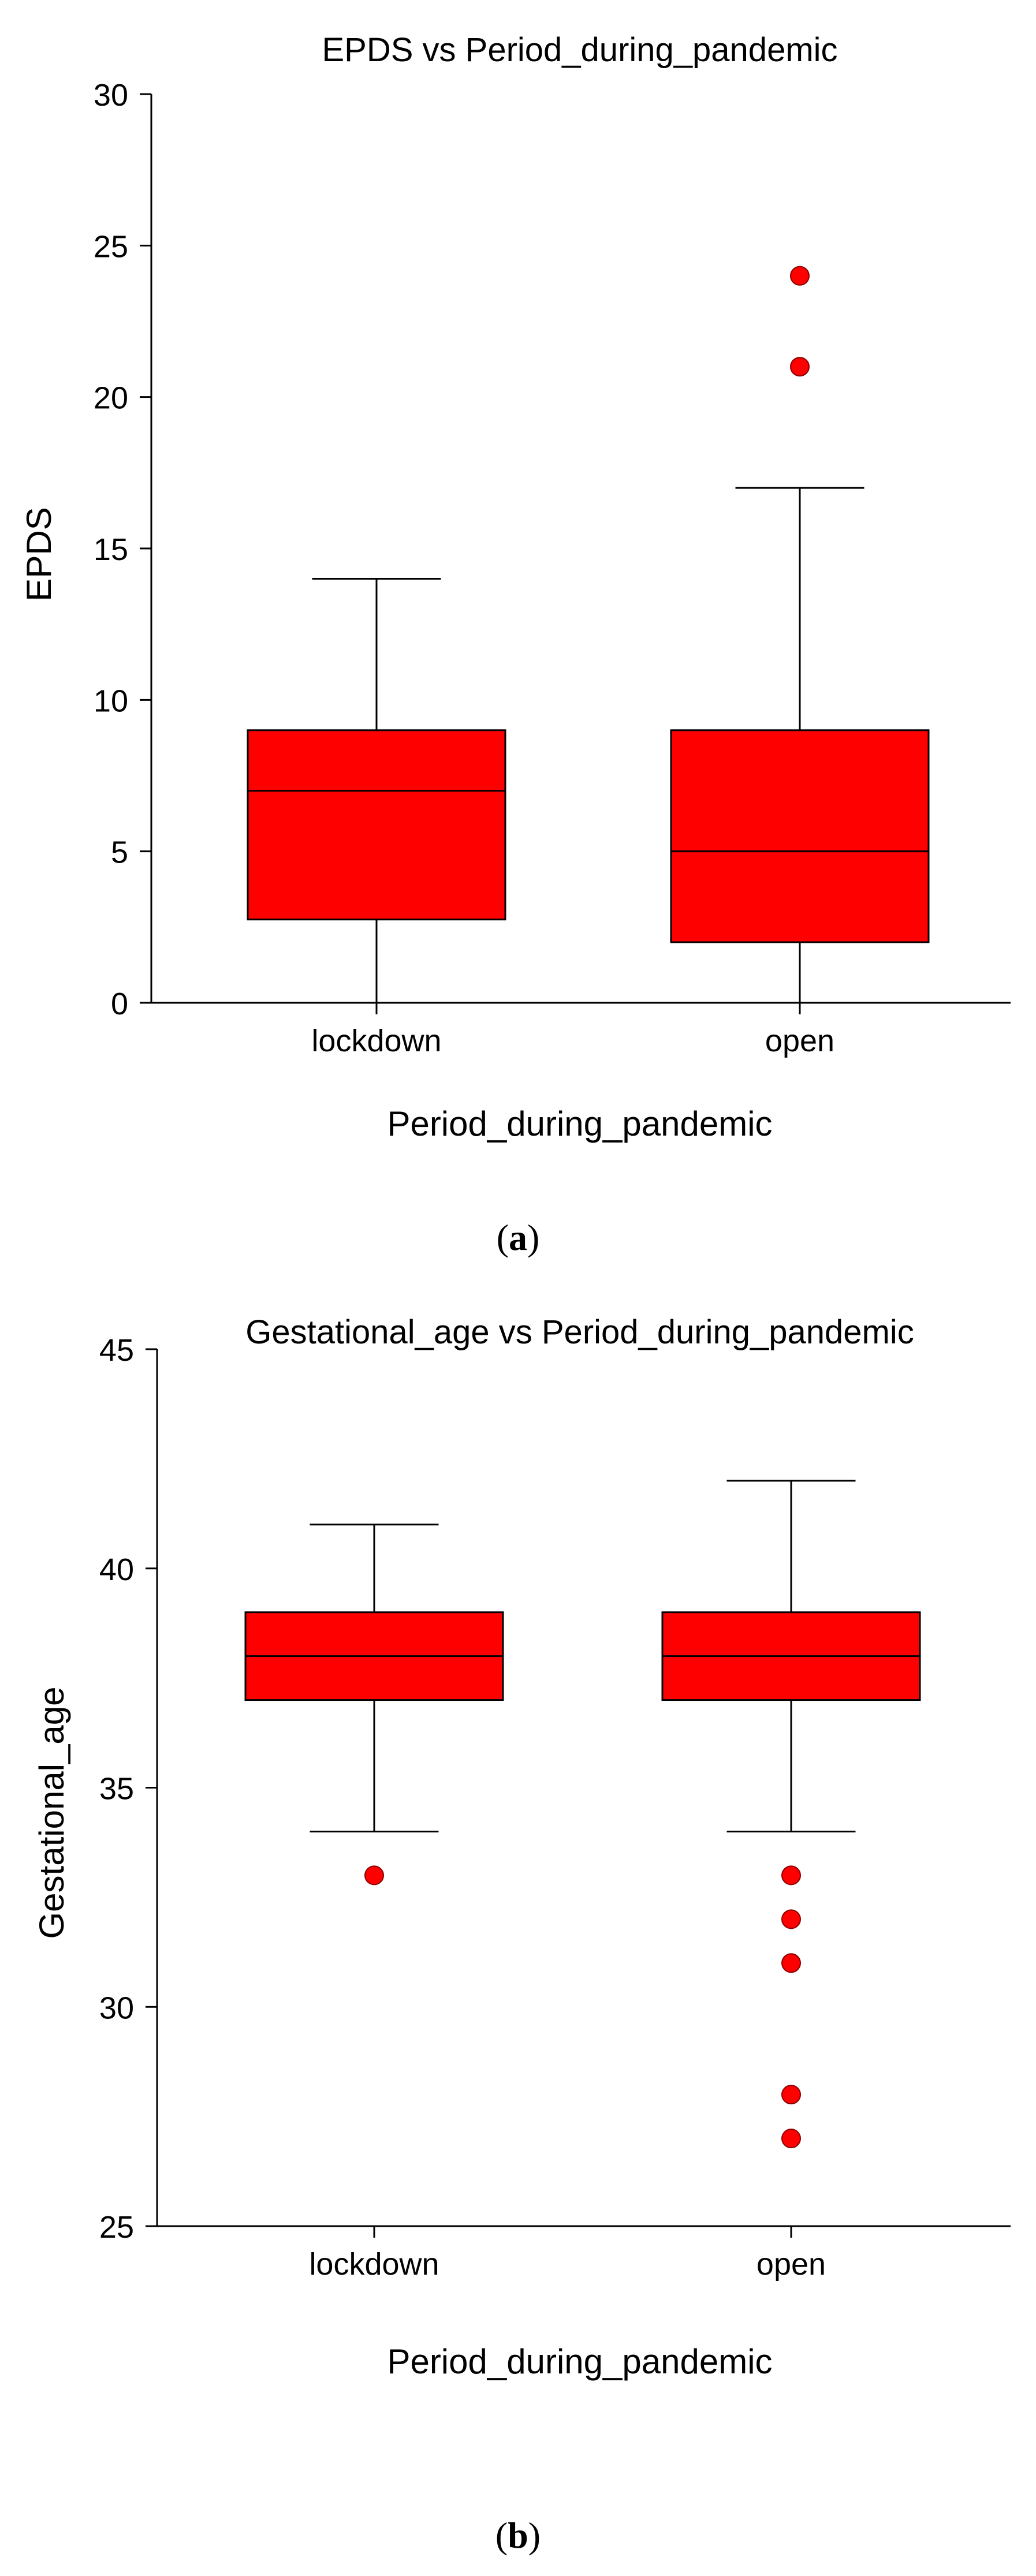  I want to click on y-axis-label: EPDS, so click(39, 554).